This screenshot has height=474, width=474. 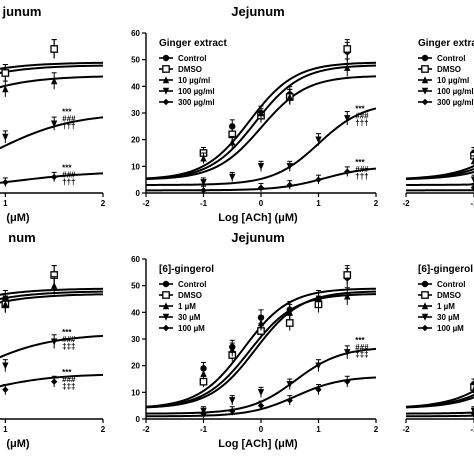 What do you see at coordinates (135, 259) in the screenshot?
I see `y-tick-label: 60` at bounding box center [135, 259].